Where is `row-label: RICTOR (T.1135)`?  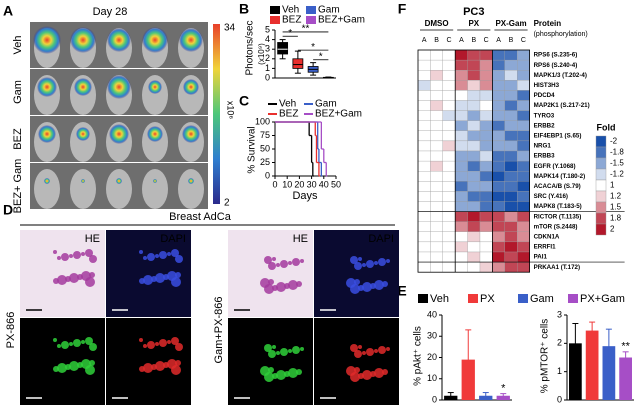
row-label: RICTOR (T.1135) is located at coordinates (558, 216).